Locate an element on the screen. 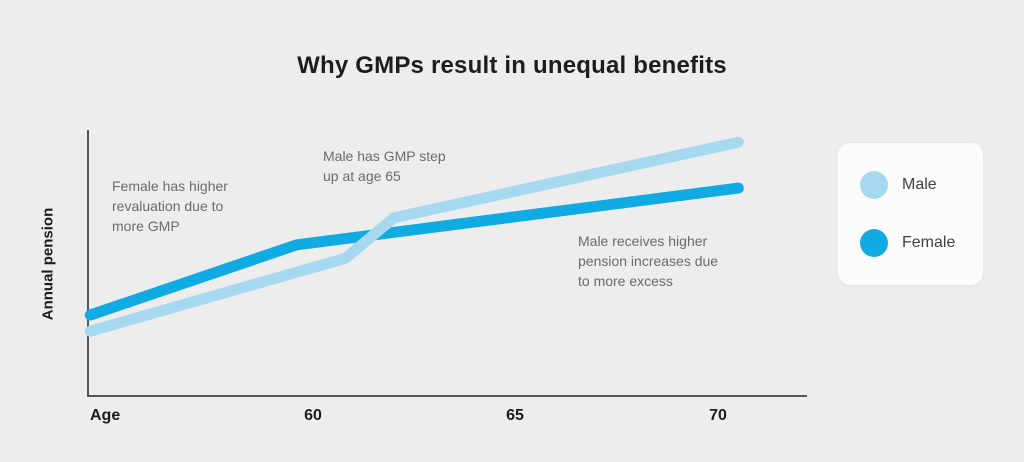 This screenshot has width=1024, height=462. legend-label-male: Male is located at coordinates (919, 184).